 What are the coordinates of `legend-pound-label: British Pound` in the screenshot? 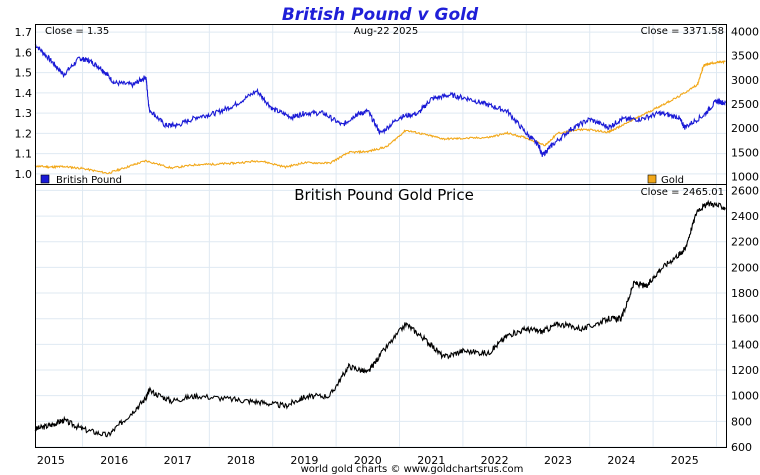 It's located at (89, 180).